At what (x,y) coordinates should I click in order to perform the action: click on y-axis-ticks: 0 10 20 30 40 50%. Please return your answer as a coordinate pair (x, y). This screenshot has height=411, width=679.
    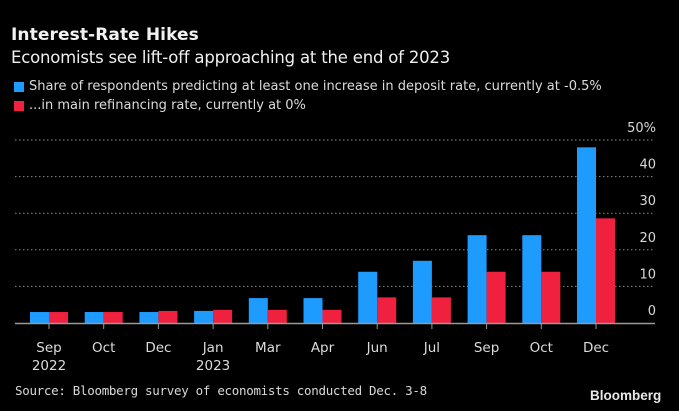
    Looking at the image, I should click on (641, 220).